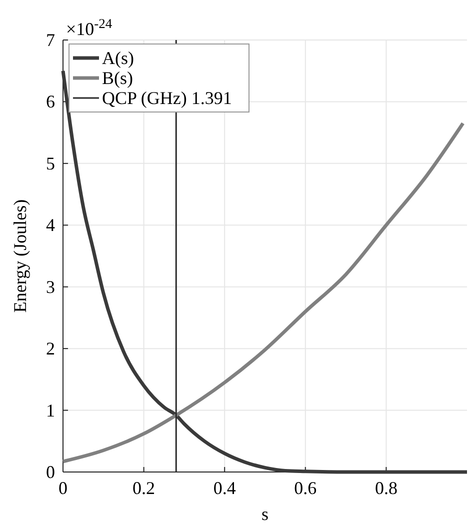 The height and width of the screenshot is (531, 473). I want to click on y-axis-title: Energy (Joules), so click(20, 256).